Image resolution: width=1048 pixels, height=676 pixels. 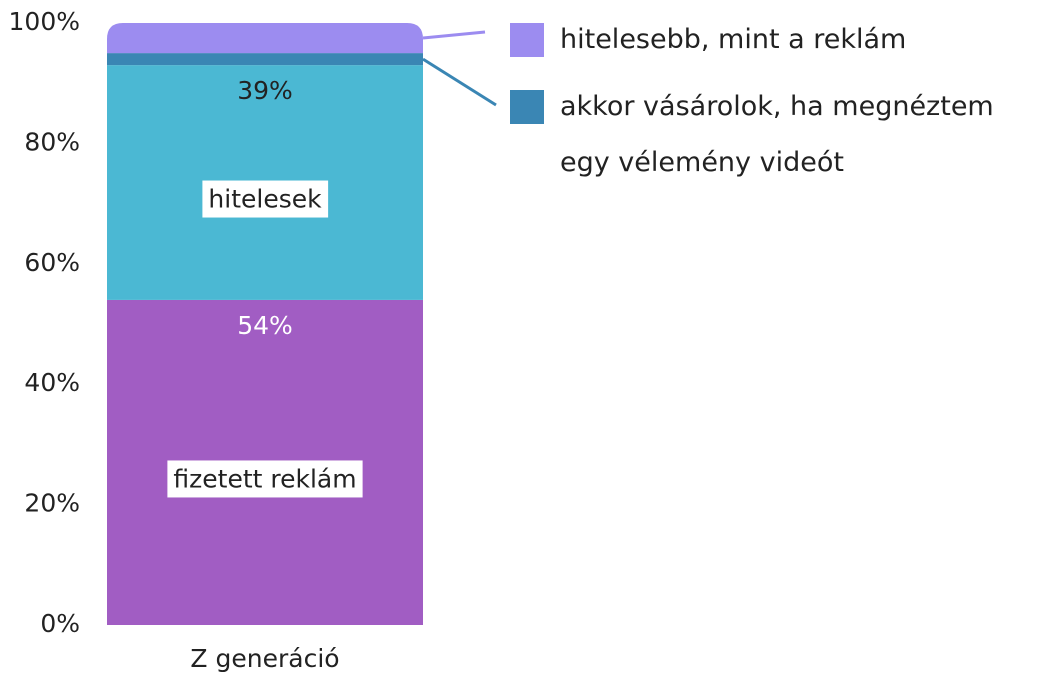 I want to click on value-label: 54%, so click(x=265, y=325).